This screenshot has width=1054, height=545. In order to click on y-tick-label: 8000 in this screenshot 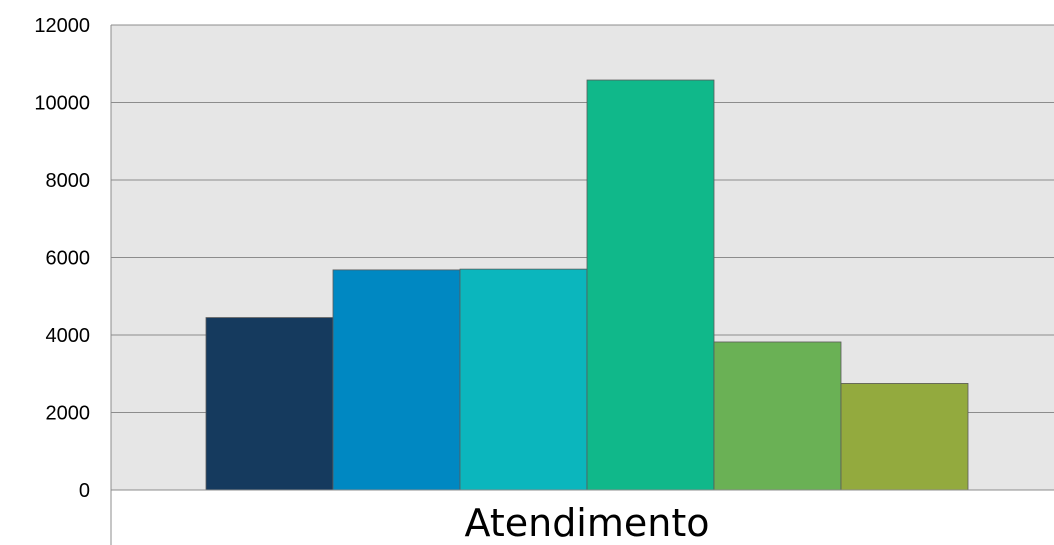, I will do `click(68, 181)`.